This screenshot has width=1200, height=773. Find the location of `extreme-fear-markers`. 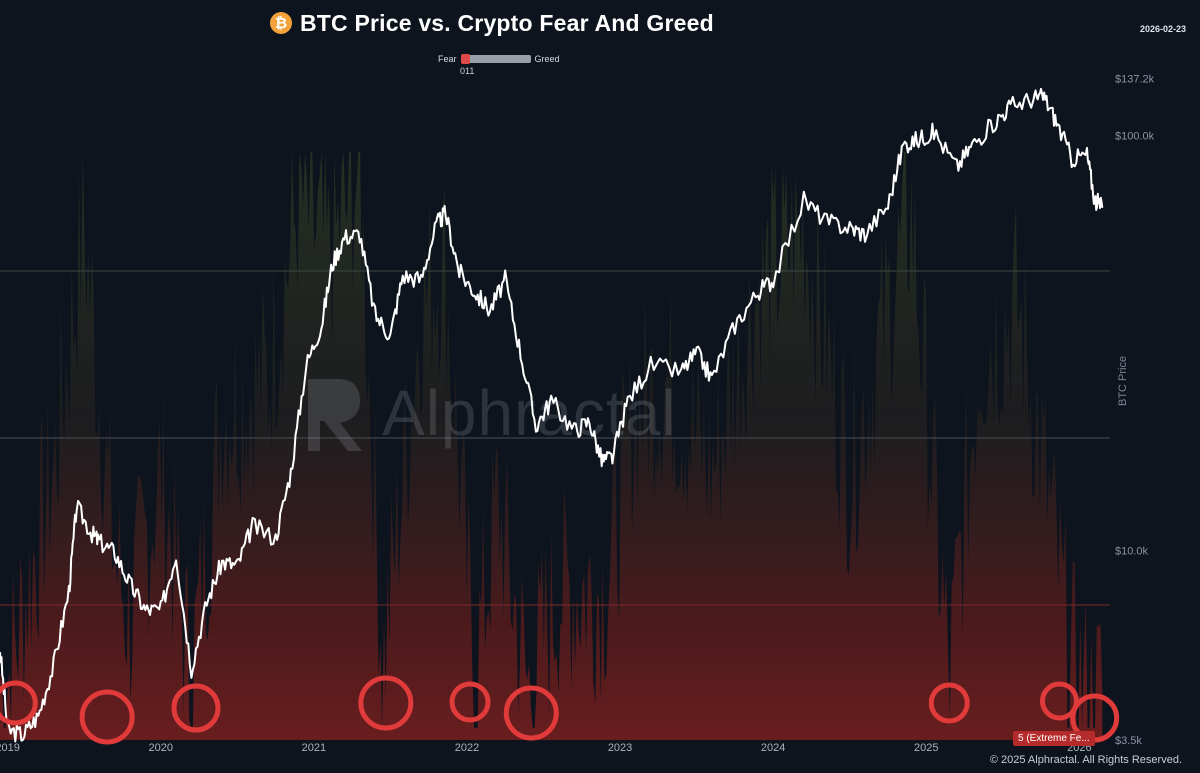

extreme-fear-markers is located at coordinates (560, 710).